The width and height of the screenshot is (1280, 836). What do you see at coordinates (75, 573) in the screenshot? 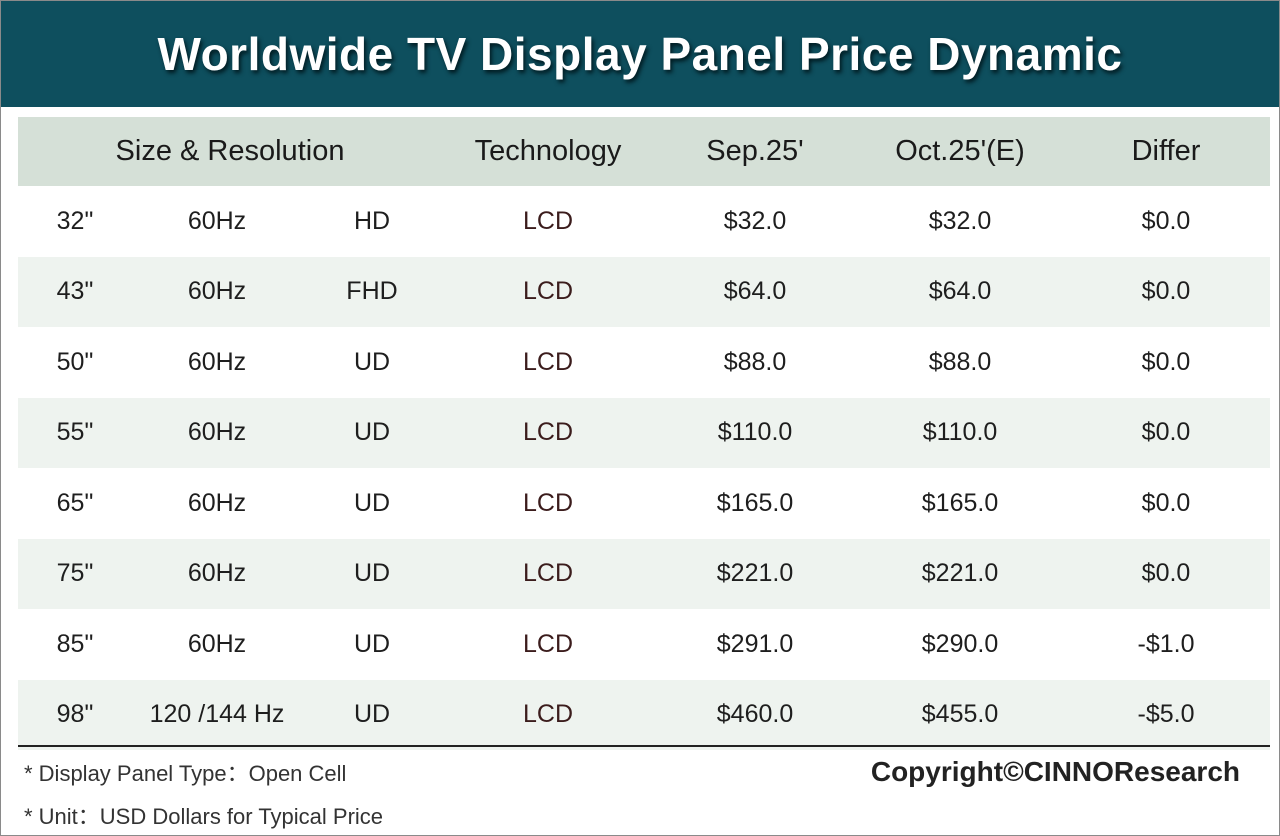
I see `cell-size: 75"` at bounding box center [75, 573].